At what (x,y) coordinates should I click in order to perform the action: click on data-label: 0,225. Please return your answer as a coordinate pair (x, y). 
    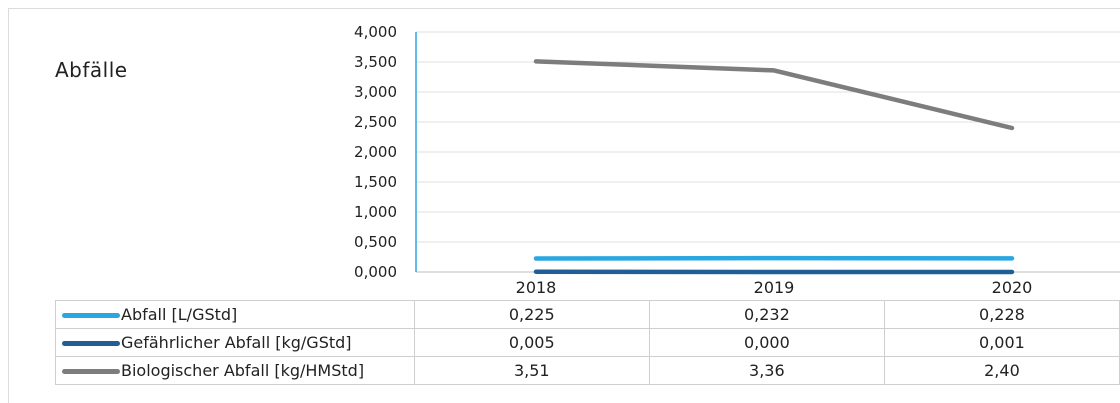
    Looking at the image, I should click on (531, 314).